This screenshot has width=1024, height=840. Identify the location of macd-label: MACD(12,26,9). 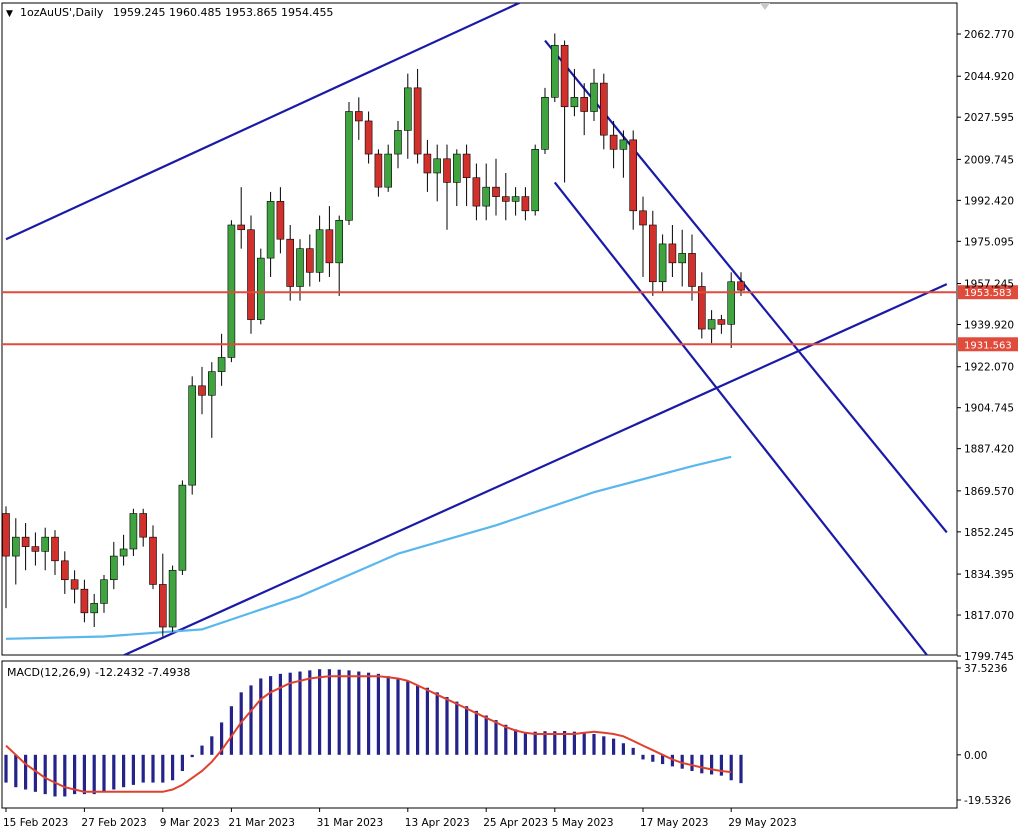
(49, 672).